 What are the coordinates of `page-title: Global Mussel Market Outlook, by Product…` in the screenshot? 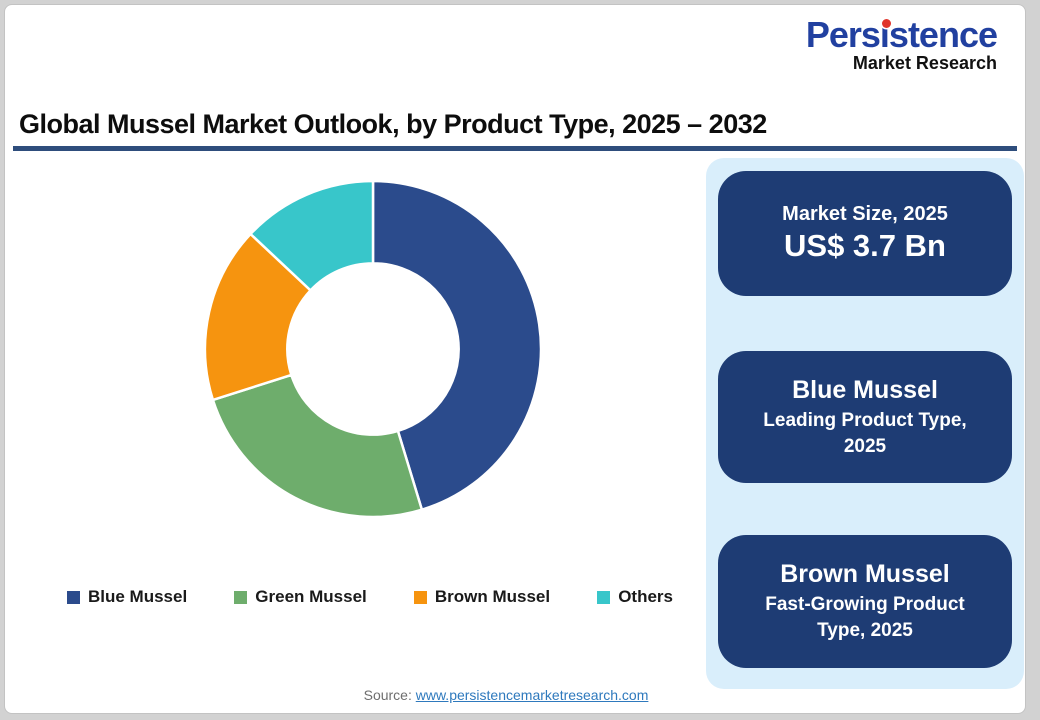 It's located at (393, 124).